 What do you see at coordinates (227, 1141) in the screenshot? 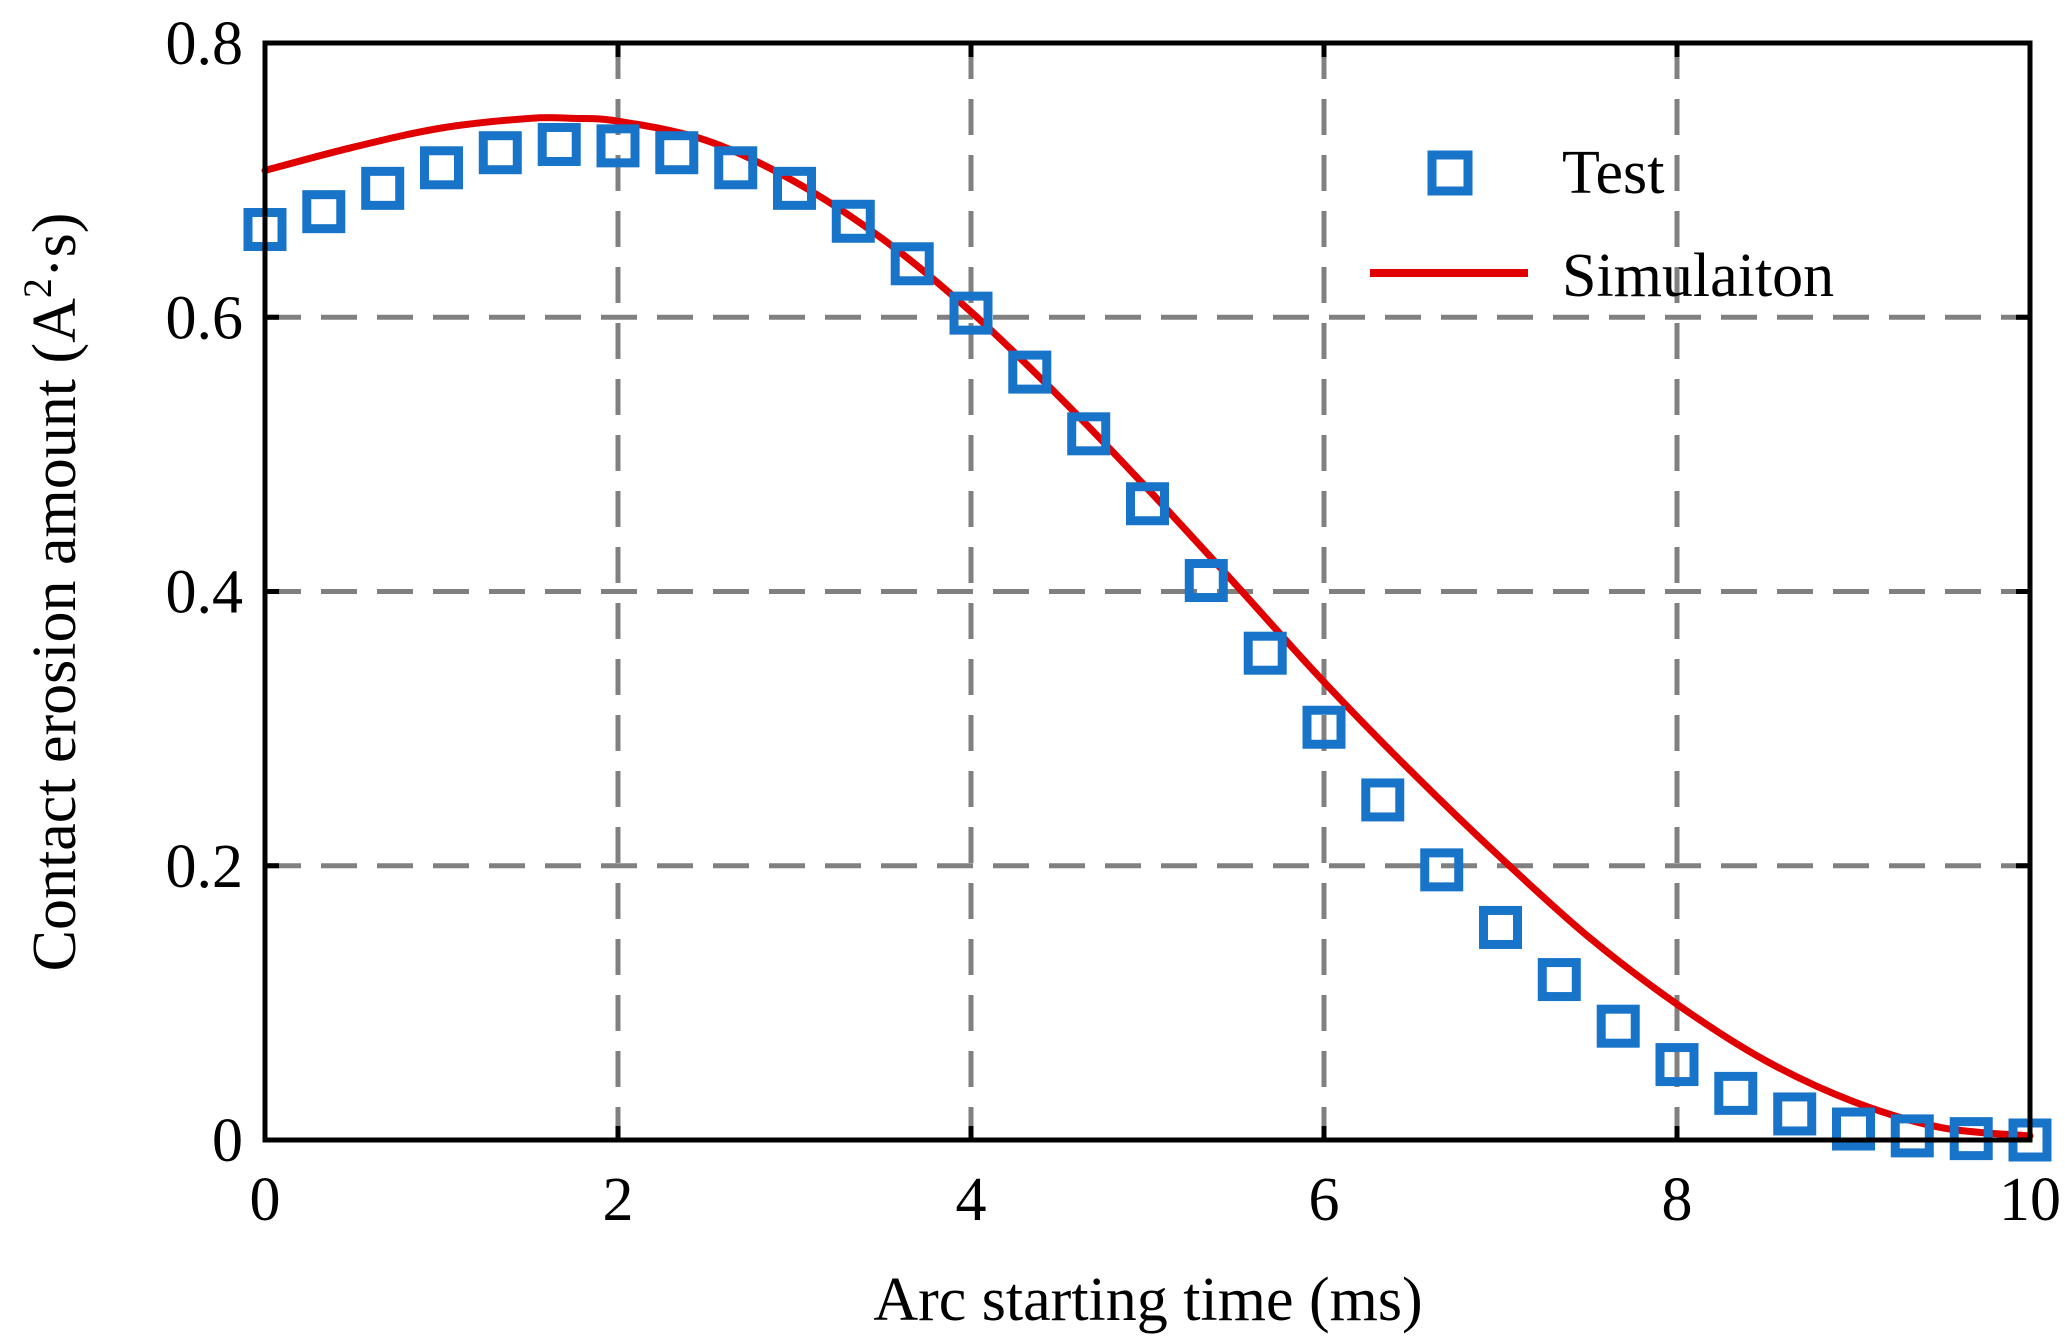
I see `y-tick-label-0: 0` at bounding box center [227, 1141].